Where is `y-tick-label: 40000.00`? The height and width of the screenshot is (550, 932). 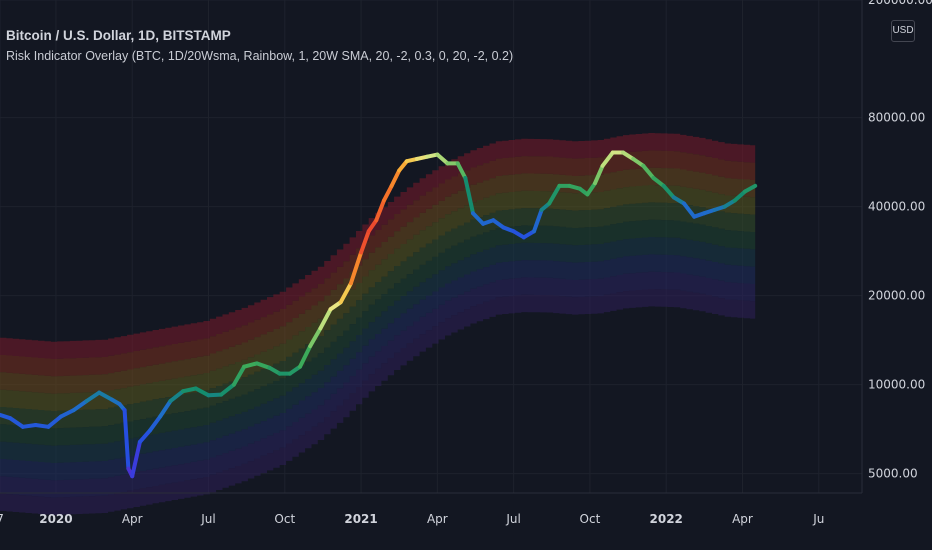
y-tick-label: 40000.00 is located at coordinates (896, 207).